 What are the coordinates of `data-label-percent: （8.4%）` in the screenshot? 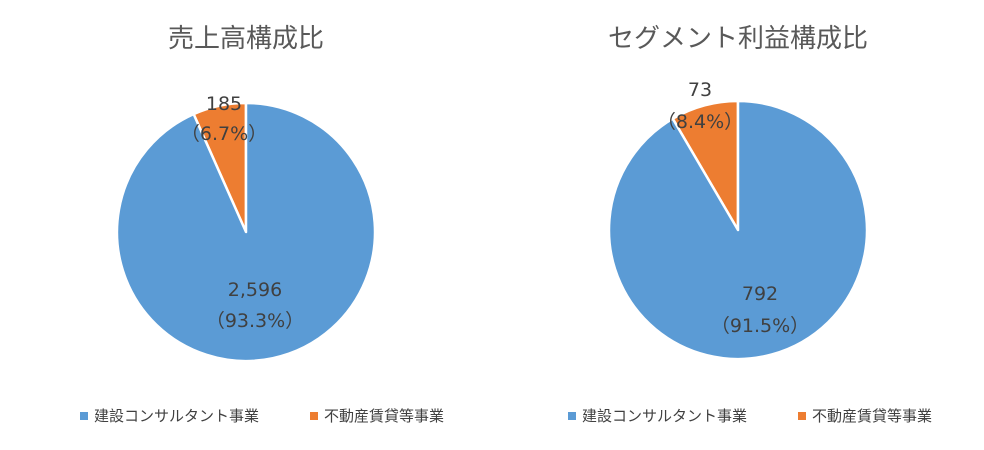 It's located at (700, 122).